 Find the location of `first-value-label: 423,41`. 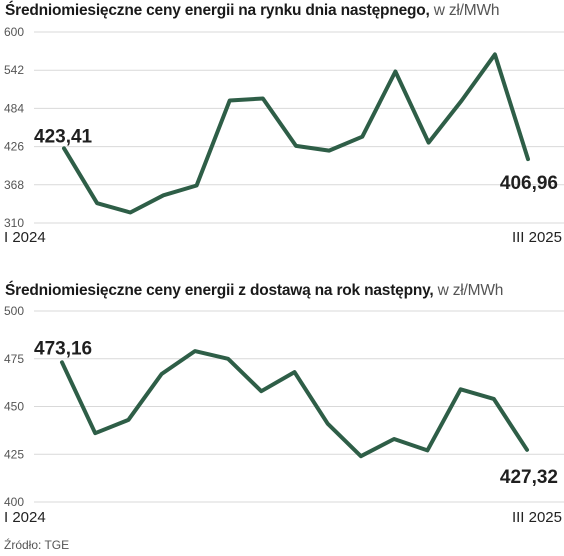

first-value-label: 423,41 is located at coordinates (63, 136).